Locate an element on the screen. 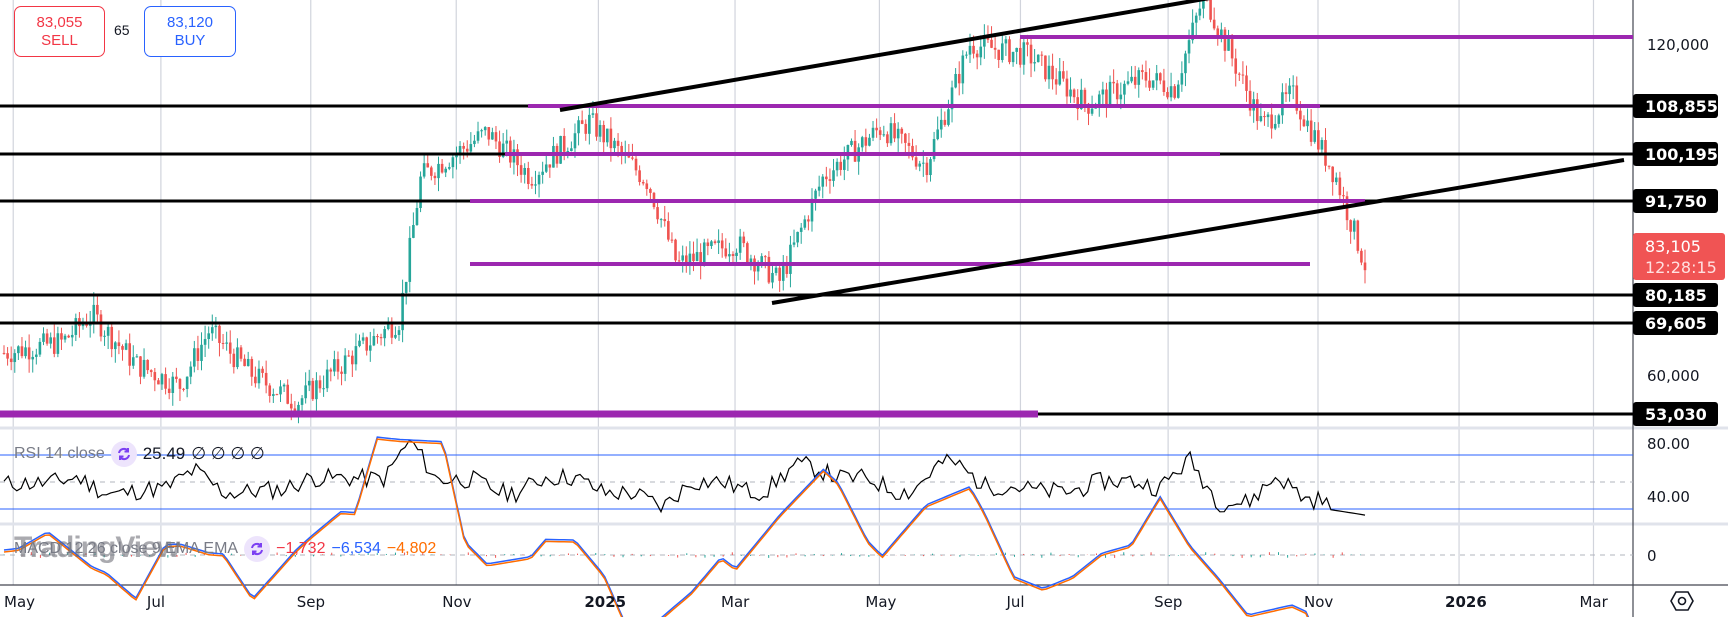  svg-text: 108,855 is located at coordinates (1681, 106).